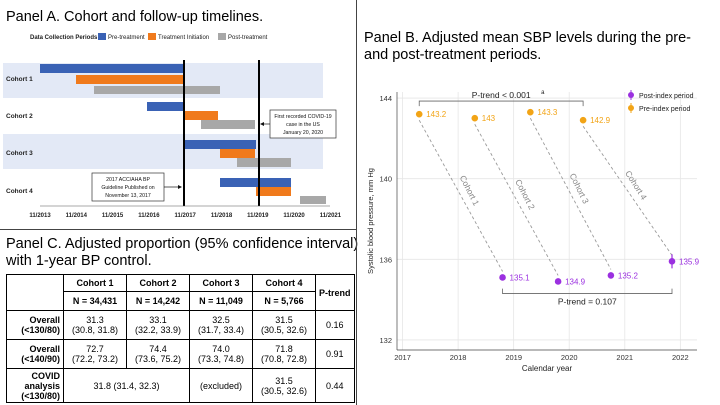  Describe the element at coordinates (126, 385) in the screenshot. I see `table-cell-merged: 31.8 (31.4, 32.3)` at that location.